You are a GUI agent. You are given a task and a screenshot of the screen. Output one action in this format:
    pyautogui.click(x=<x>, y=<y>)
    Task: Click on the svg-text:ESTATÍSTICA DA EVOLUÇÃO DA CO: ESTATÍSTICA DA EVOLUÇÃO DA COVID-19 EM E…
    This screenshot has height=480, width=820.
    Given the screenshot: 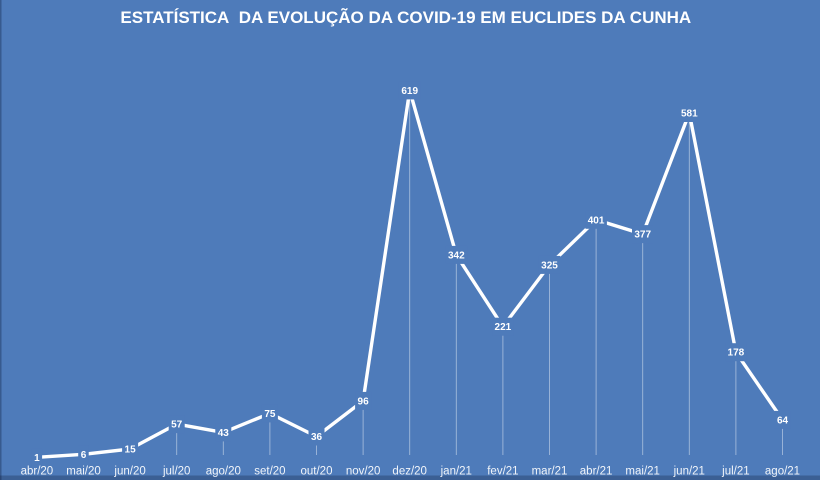 What is the action you would take?
    pyautogui.click(x=405, y=17)
    